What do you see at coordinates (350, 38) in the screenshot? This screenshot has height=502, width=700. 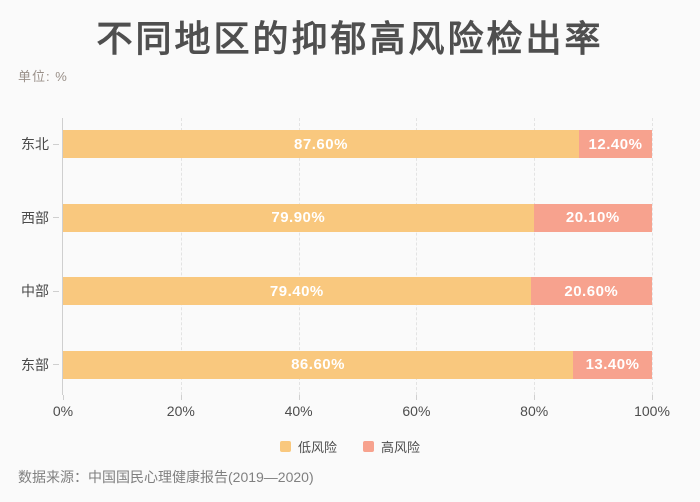 I see `chart-title: 不同地区的抑郁高风险检出率` at bounding box center [350, 38].